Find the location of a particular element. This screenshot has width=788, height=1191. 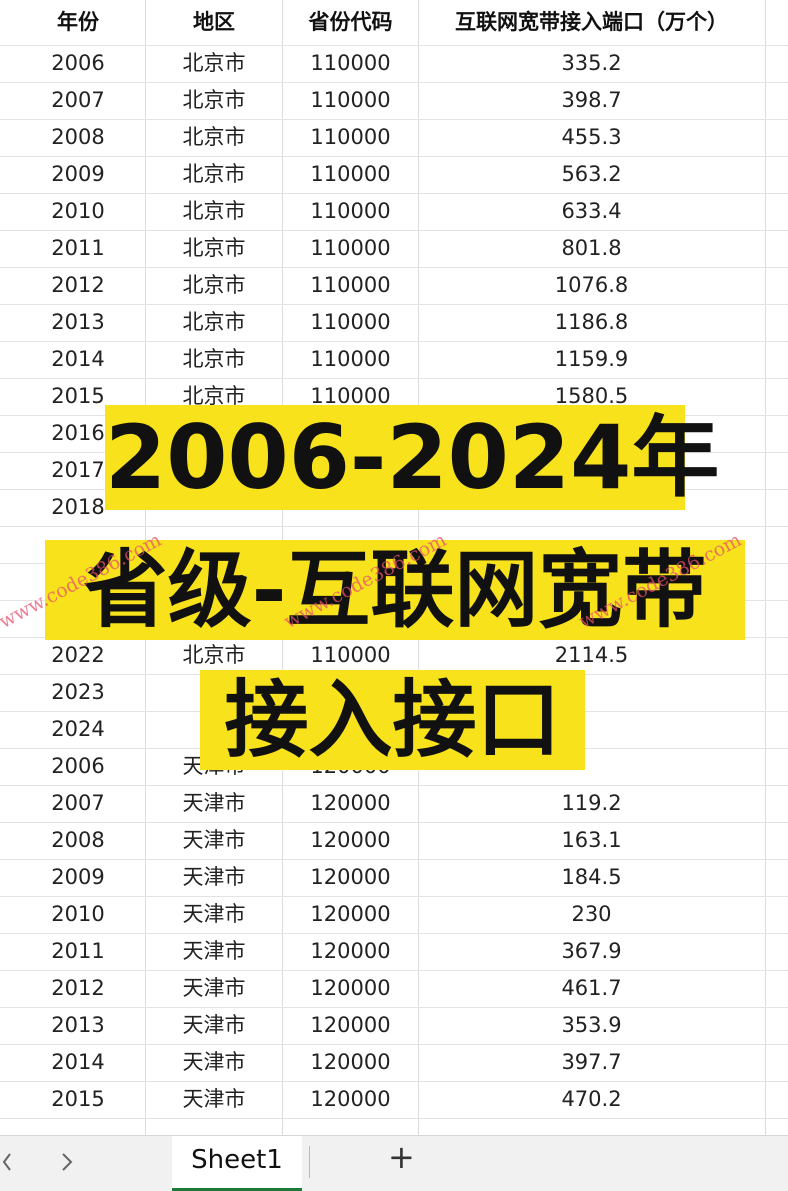

header-cell: 年份 is located at coordinates (78, 22).